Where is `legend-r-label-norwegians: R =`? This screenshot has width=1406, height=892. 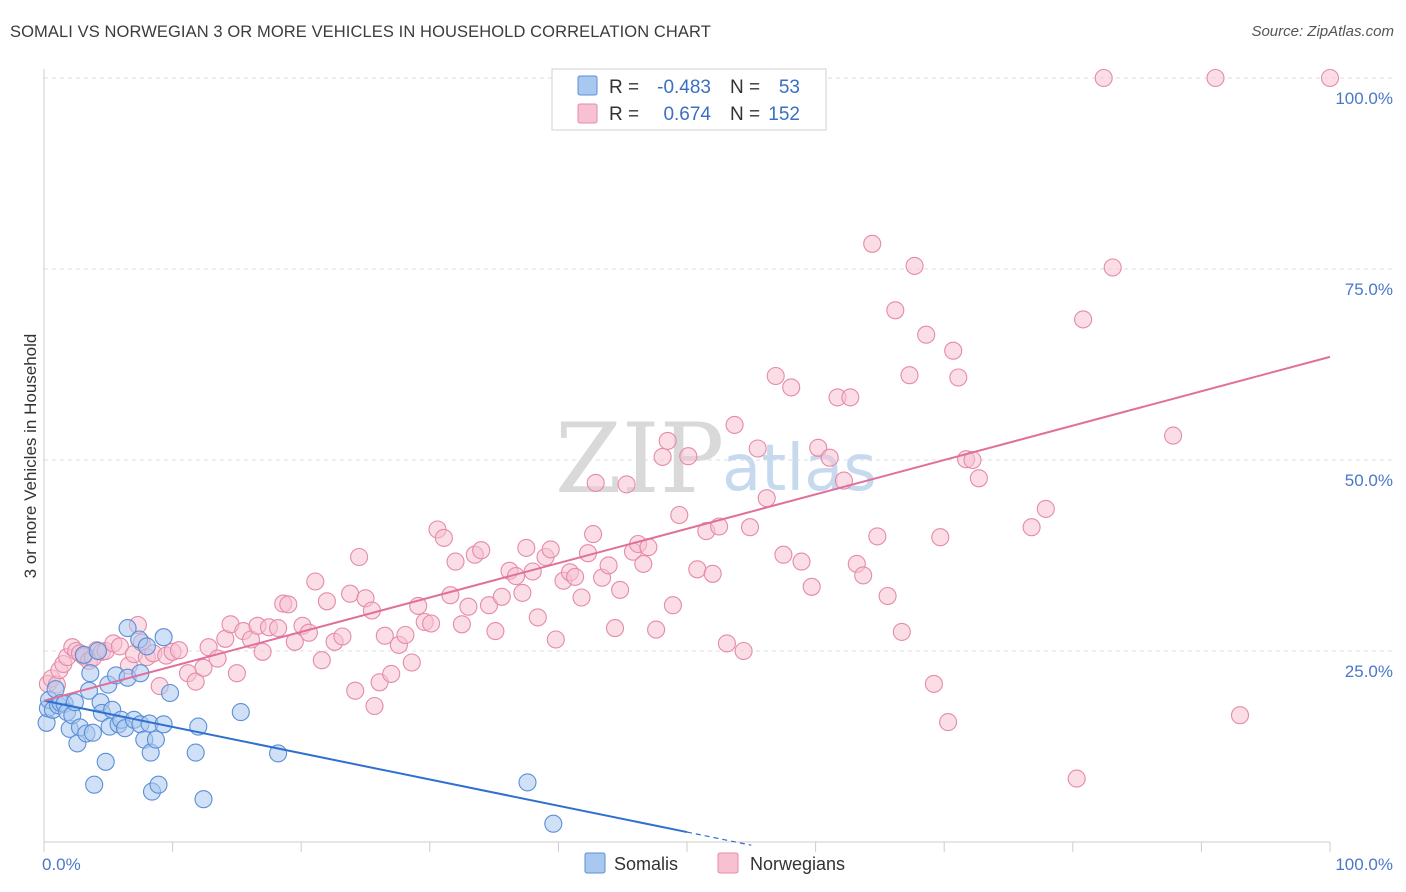
legend-r-label-norwegians: R = is located at coordinates (624, 114).